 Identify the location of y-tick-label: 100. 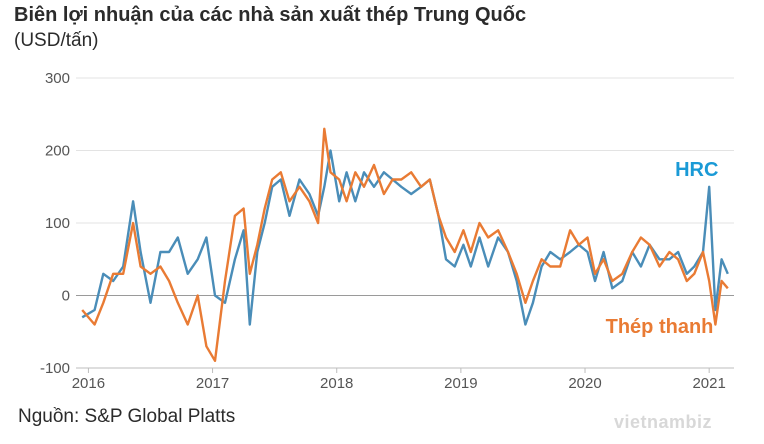
(57, 223).